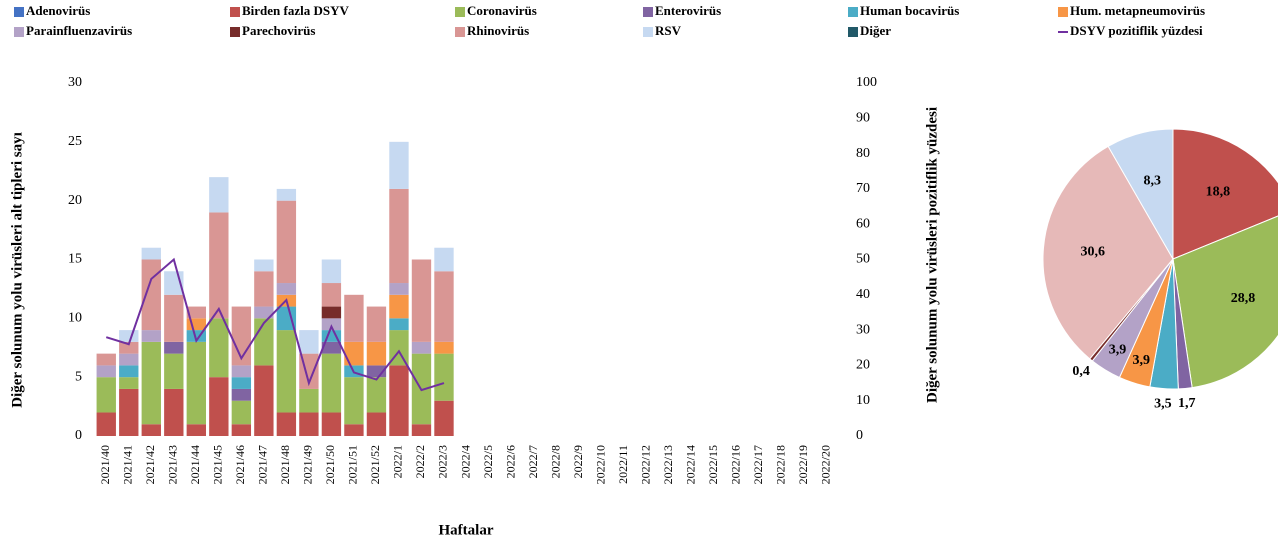 Image resolution: width=1278 pixels, height=547 pixels. What do you see at coordinates (863, 188) in the screenshot?
I see `y2-tick-label: 70` at bounding box center [863, 188].